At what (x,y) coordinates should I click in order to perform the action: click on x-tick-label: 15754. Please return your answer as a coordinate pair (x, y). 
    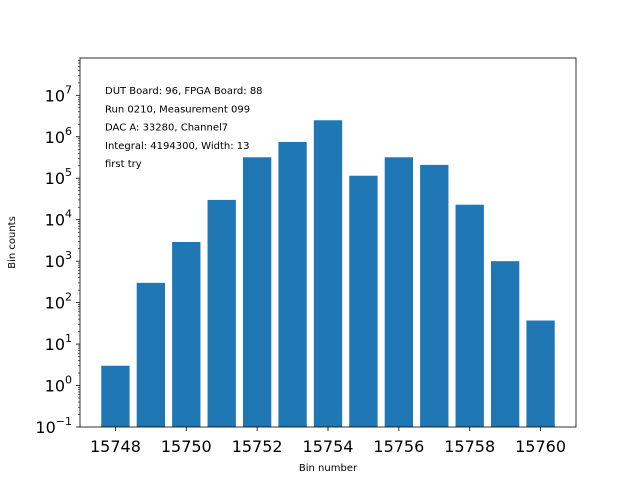
    Looking at the image, I should click on (328, 446).